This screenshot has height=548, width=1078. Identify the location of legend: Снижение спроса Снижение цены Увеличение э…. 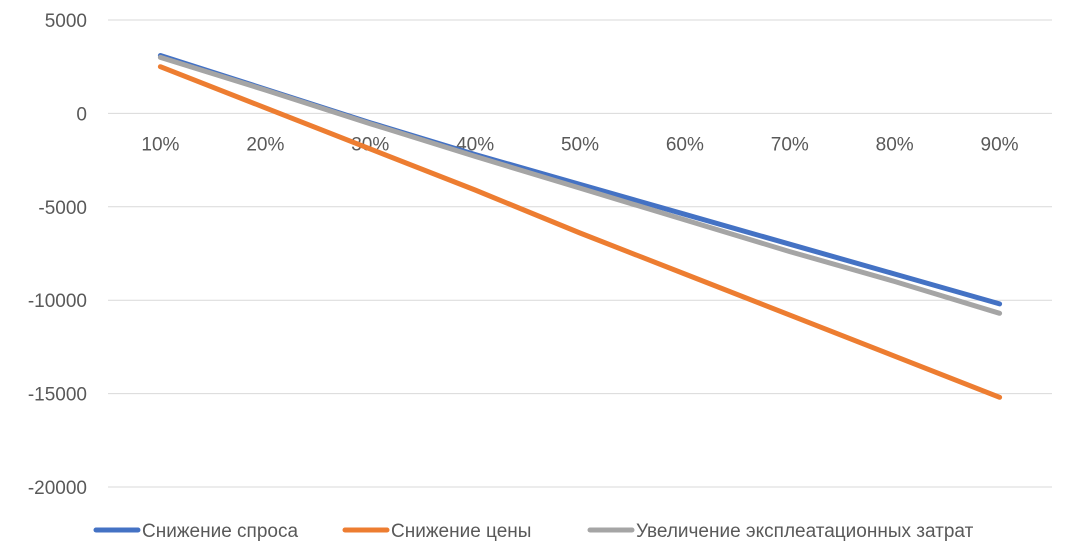
(533, 531).